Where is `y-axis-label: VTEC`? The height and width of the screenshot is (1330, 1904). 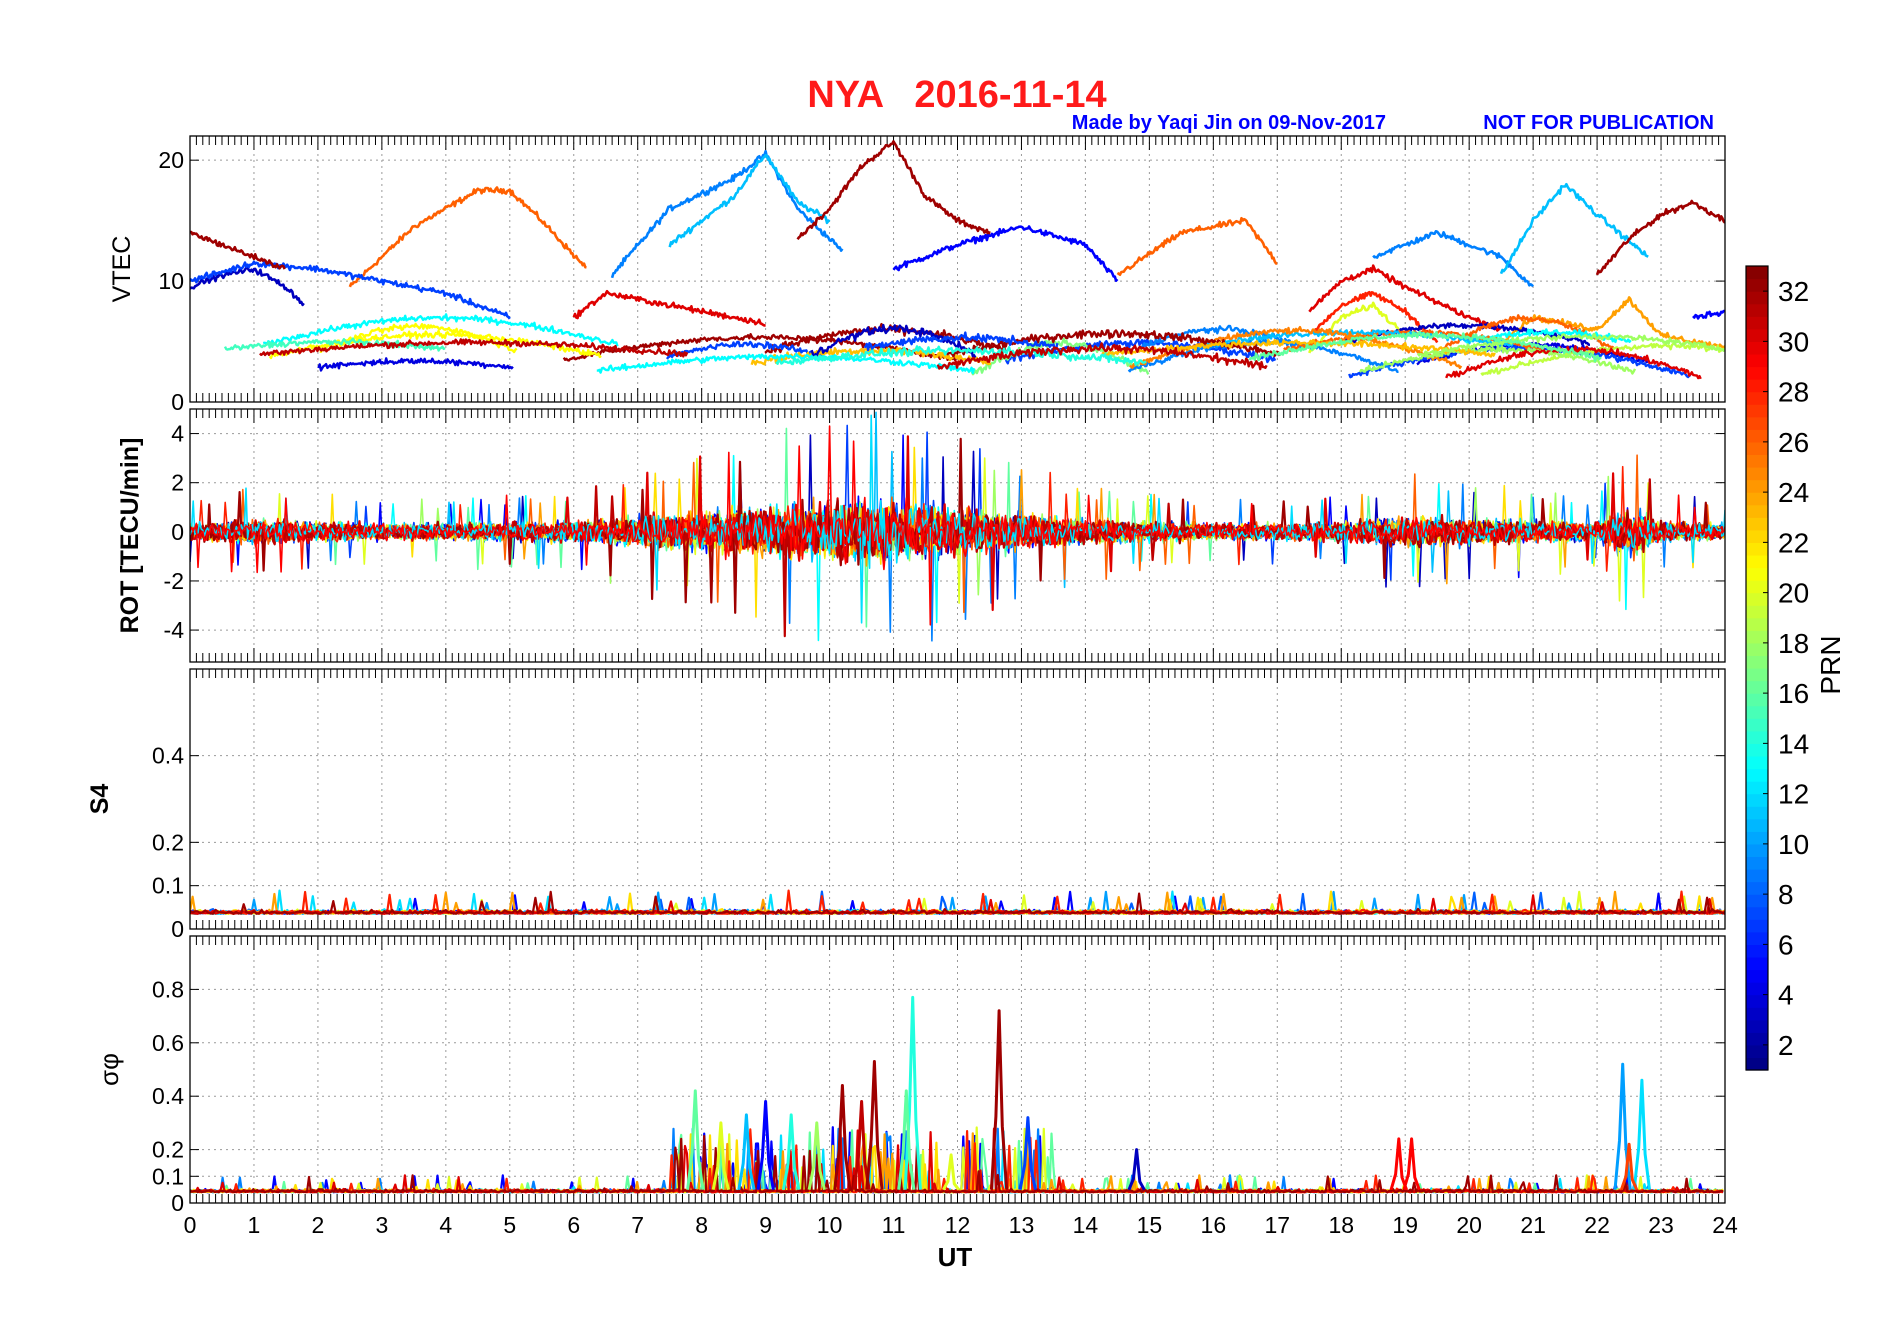 y-axis-label: VTEC is located at coordinates (122, 269).